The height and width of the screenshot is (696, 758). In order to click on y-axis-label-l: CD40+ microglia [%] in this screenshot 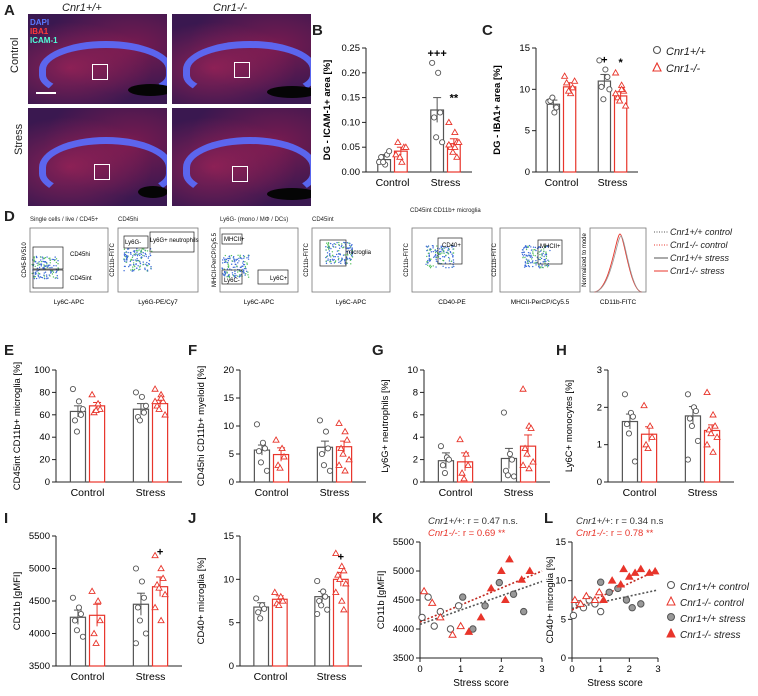, I will do `click(550, 600)`.